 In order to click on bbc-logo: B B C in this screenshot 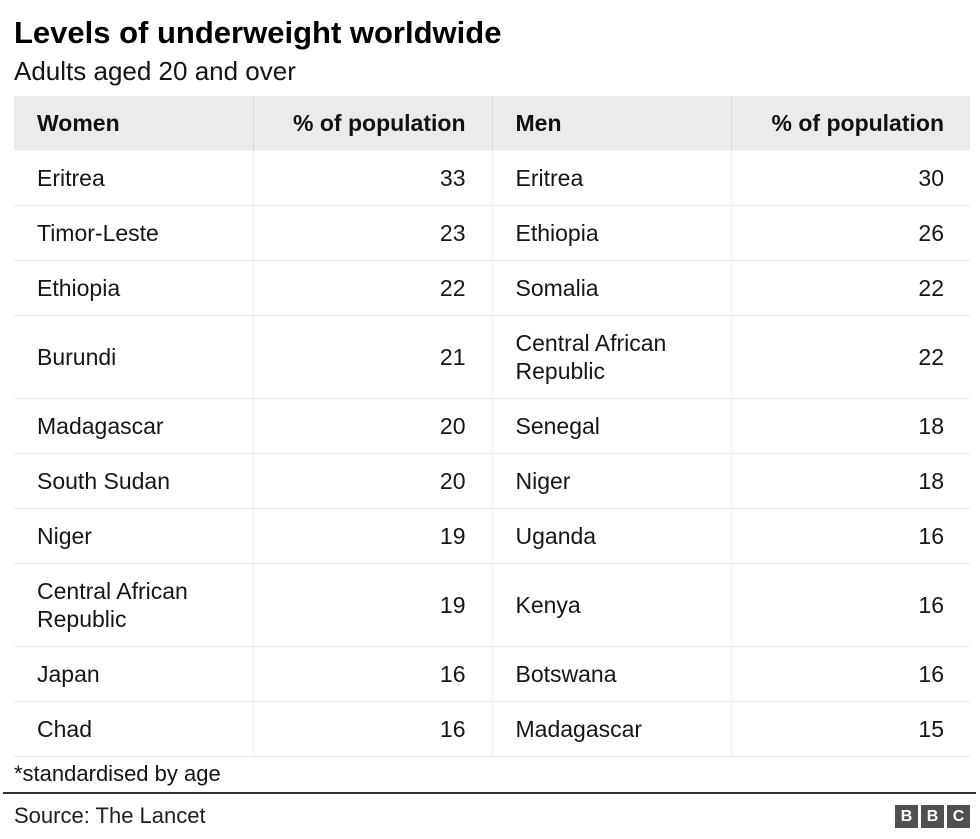, I will do `click(932, 816)`.